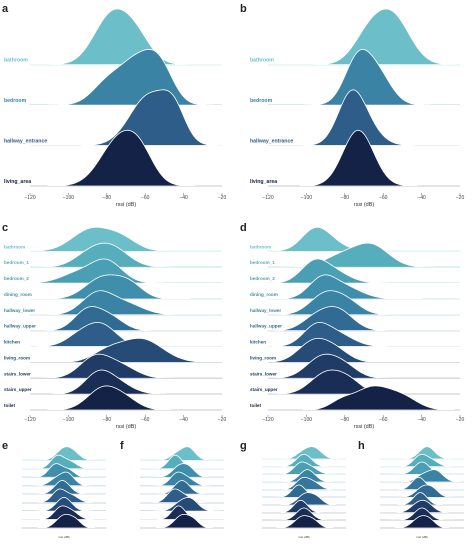 The height and width of the screenshot is (545, 474). Describe the element at coordinates (126, 37) in the screenshot. I see `ridge-density-bathroom` at that location.